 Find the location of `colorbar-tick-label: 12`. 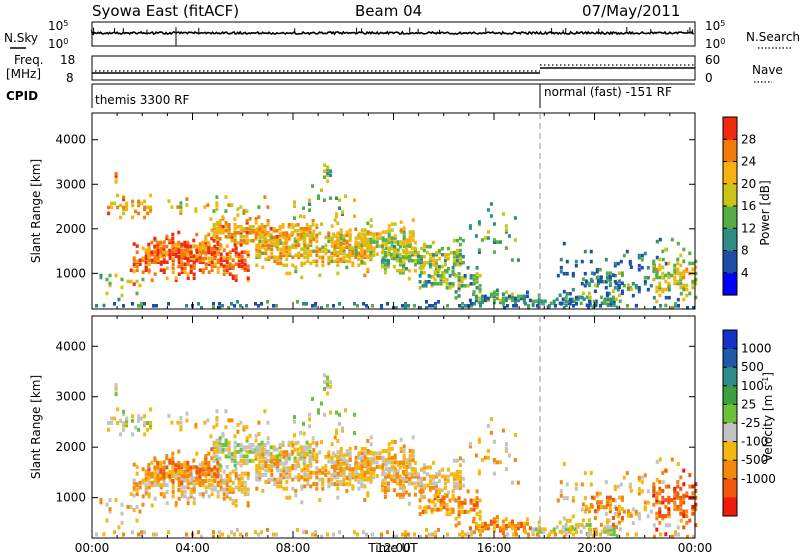

colorbar-tick-label: 12 is located at coordinates (748, 228).